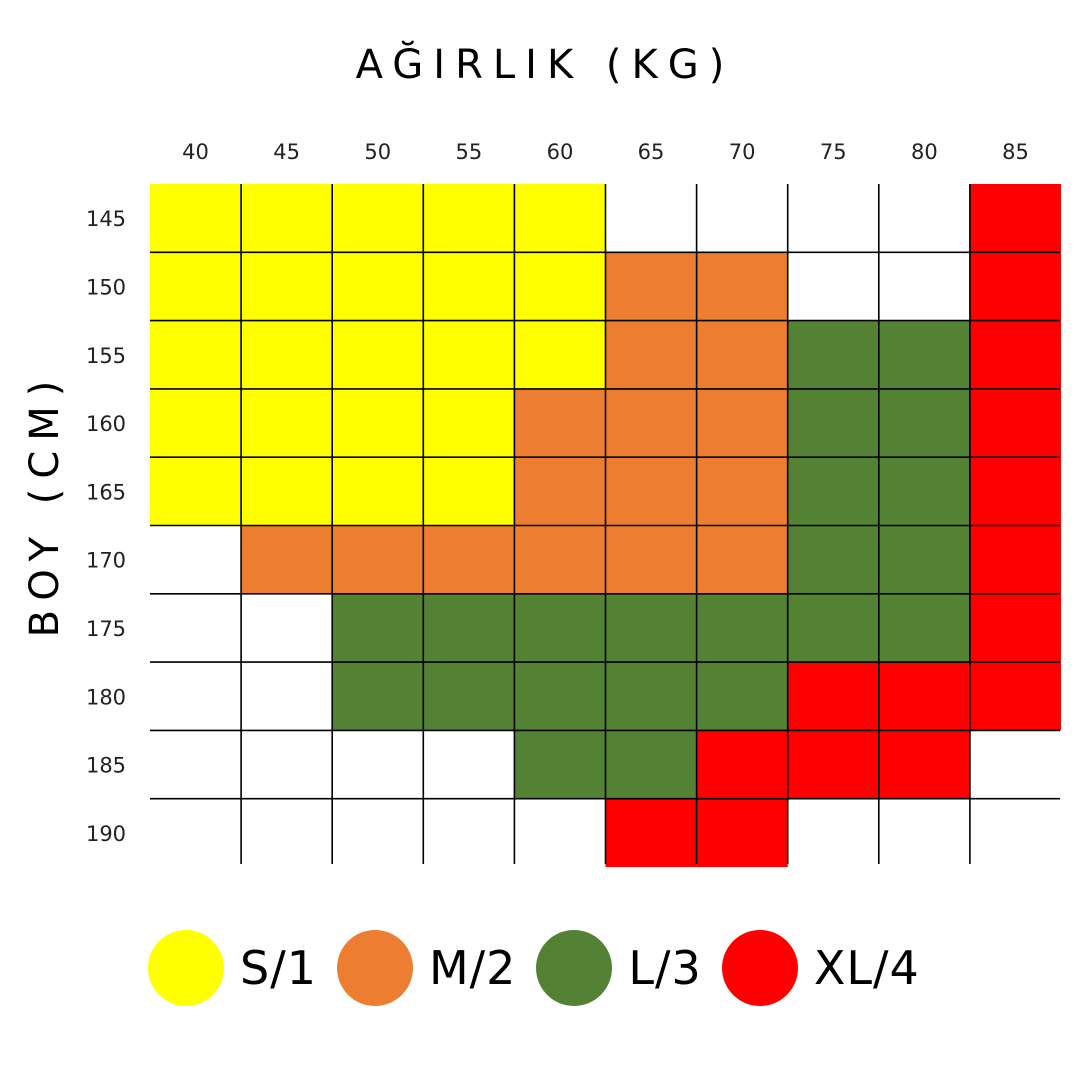  Describe the element at coordinates (472, 968) in the screenshot. I see `legend-label: M/2` at that location.